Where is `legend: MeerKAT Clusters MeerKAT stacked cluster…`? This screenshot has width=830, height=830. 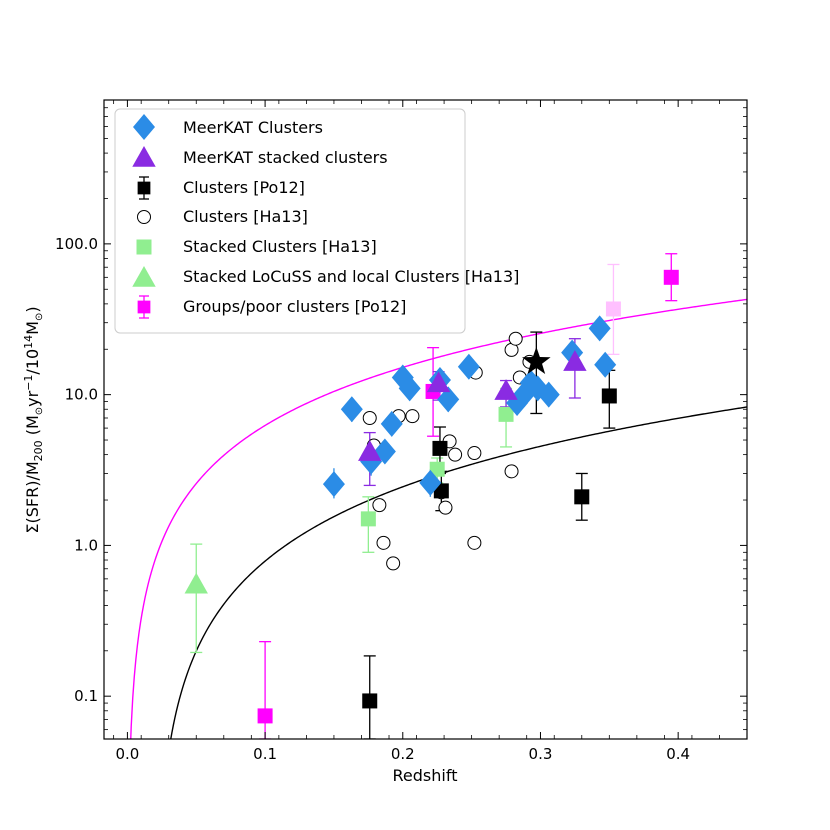 legend: MeerKAT Clusters MeerKAT stacked cluster… is located at coordinates (316, 221).